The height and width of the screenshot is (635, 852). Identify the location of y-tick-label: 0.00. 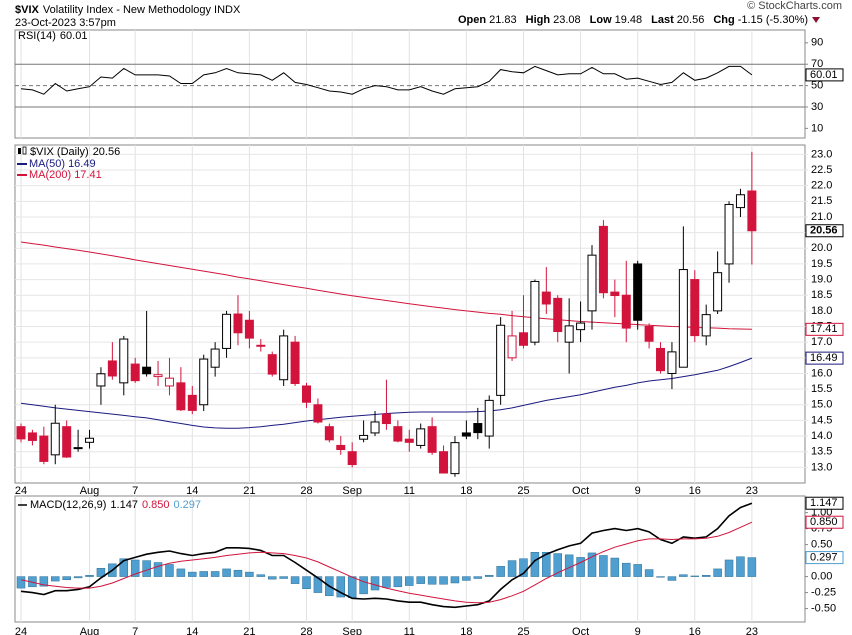
(821, 576).